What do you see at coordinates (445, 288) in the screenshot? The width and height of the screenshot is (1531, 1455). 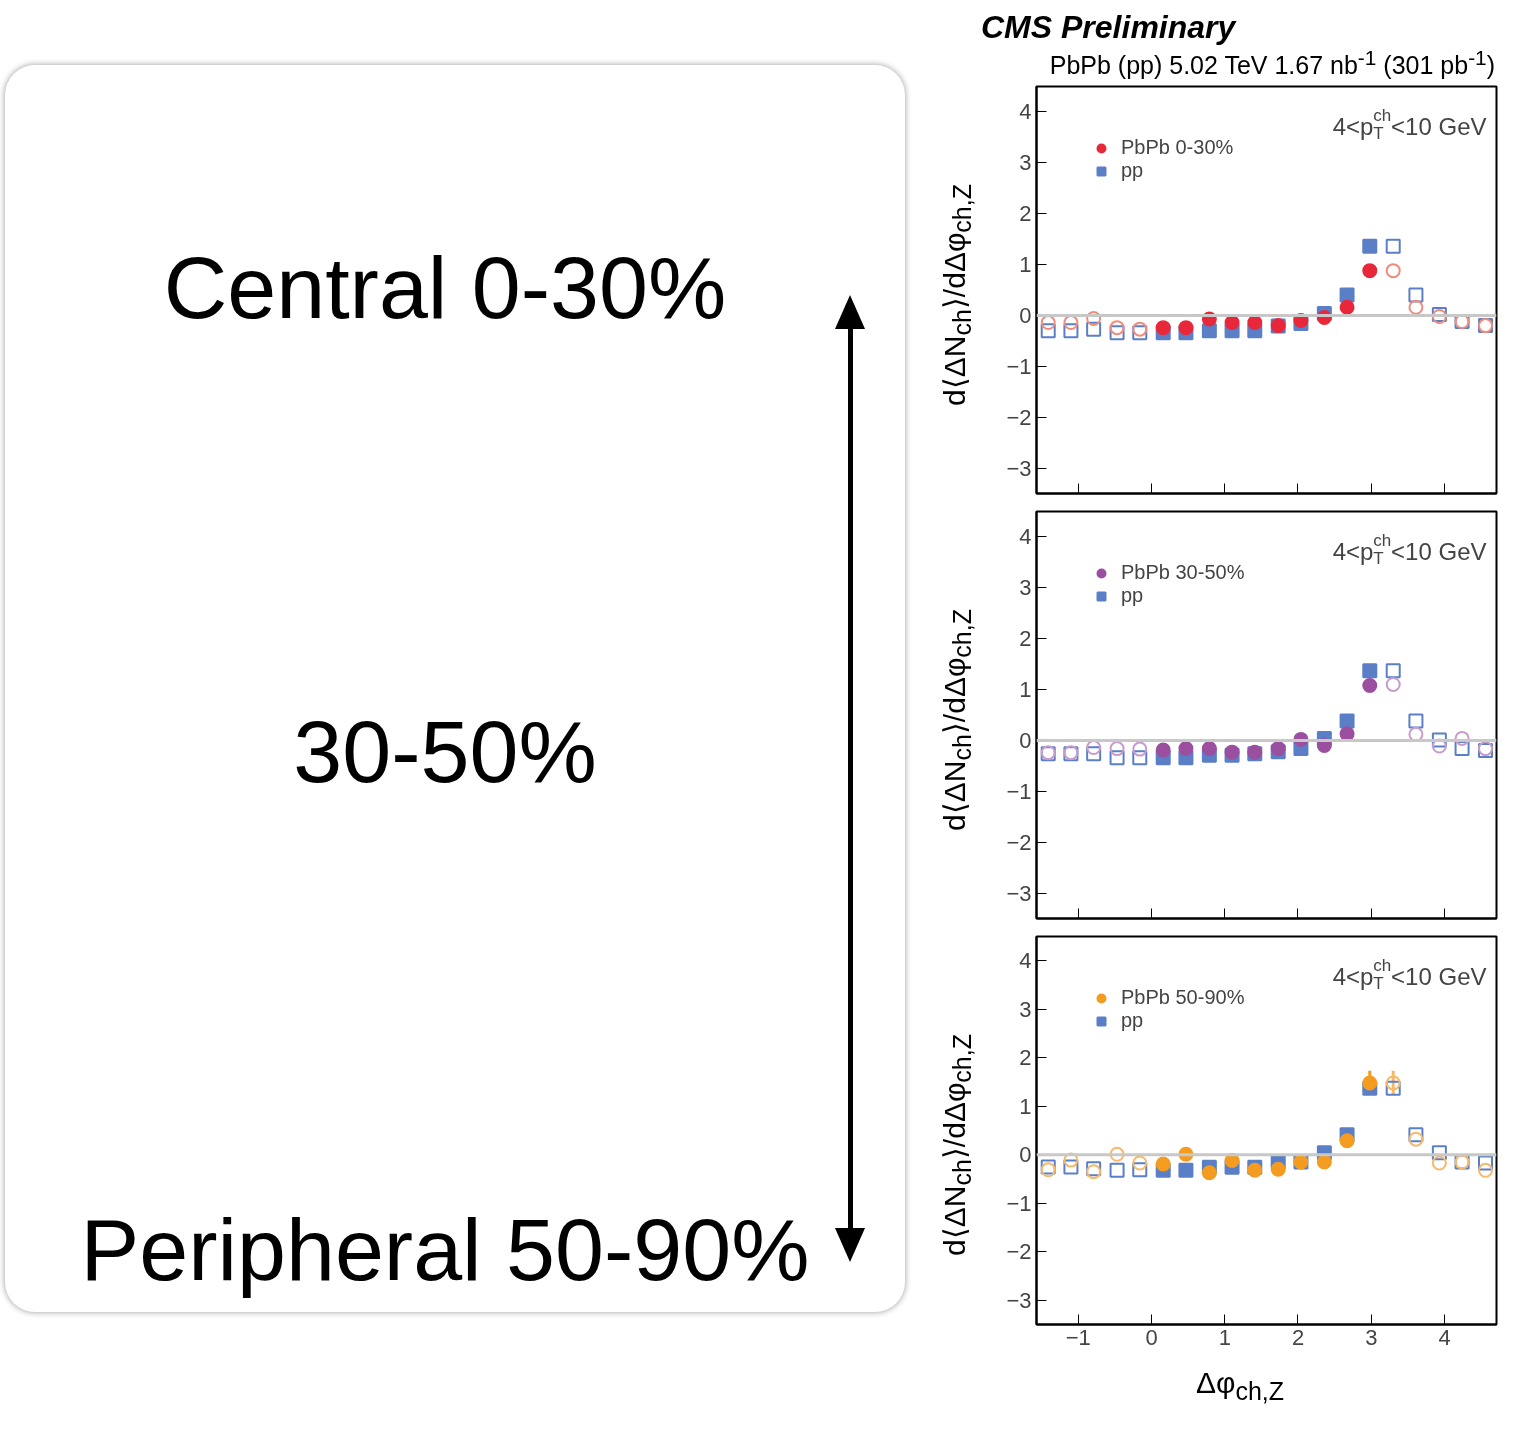 I see `text: Central 0-30%` at bounding box center [445, 288].